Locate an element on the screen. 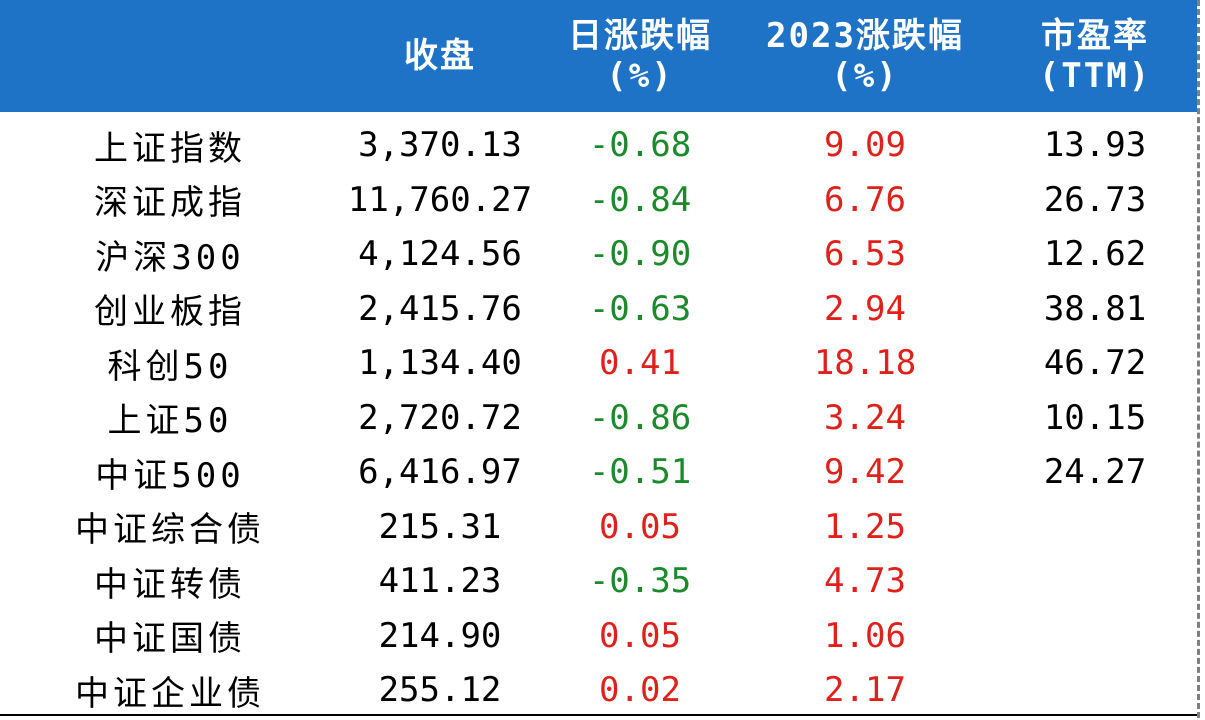  index-name-cell: 中证国债 is located at coordinates (170, 639).